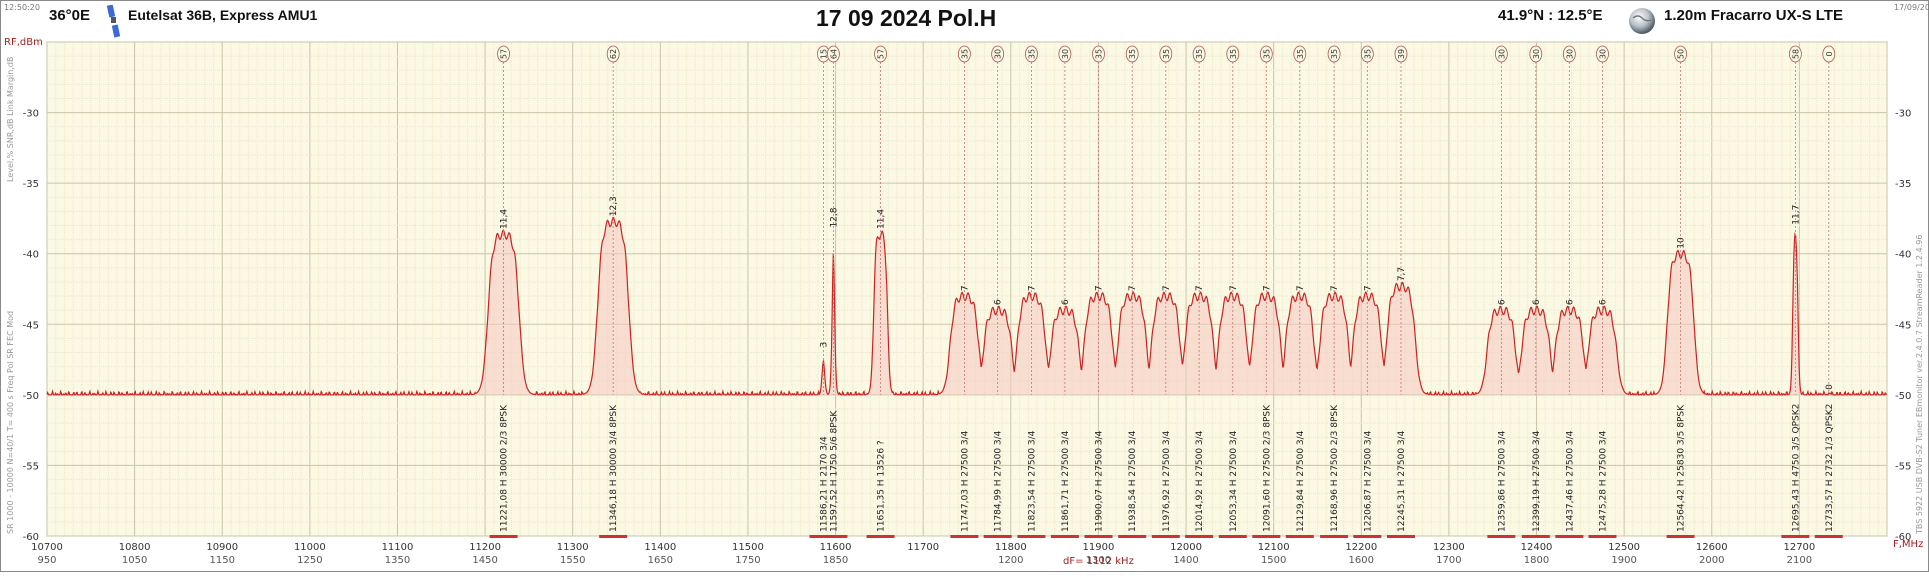  Describe the element at coordinates (1569, 291) in the screenshot. I see `transponder-marker: 30 6 12437,46 H 27500 3/4` at that location.